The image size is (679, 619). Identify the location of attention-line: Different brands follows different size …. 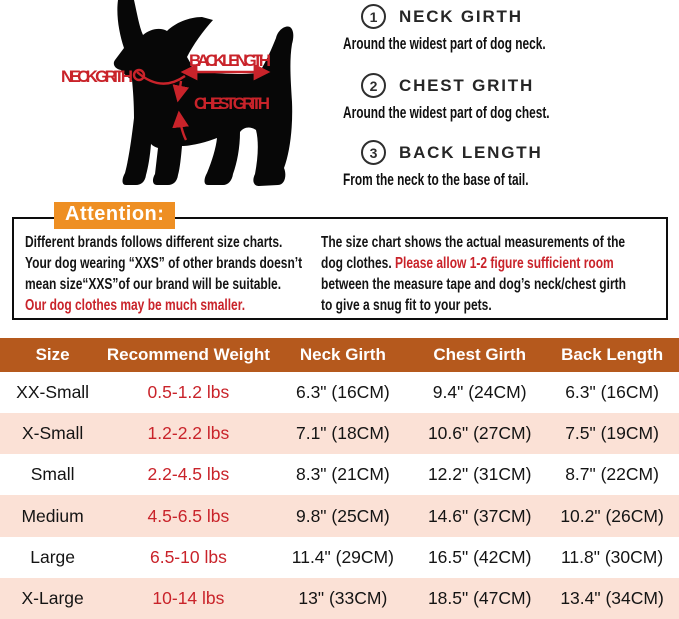
(154, 242).